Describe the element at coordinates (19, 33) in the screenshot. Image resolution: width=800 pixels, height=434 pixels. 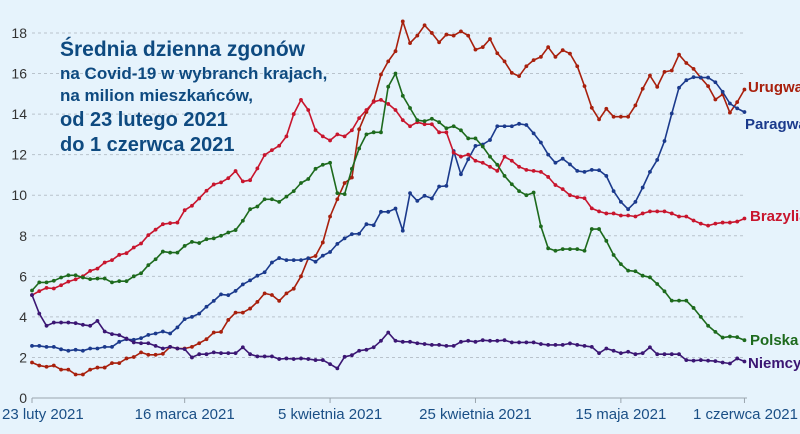
I see `y-tick-label: 18` at that location.